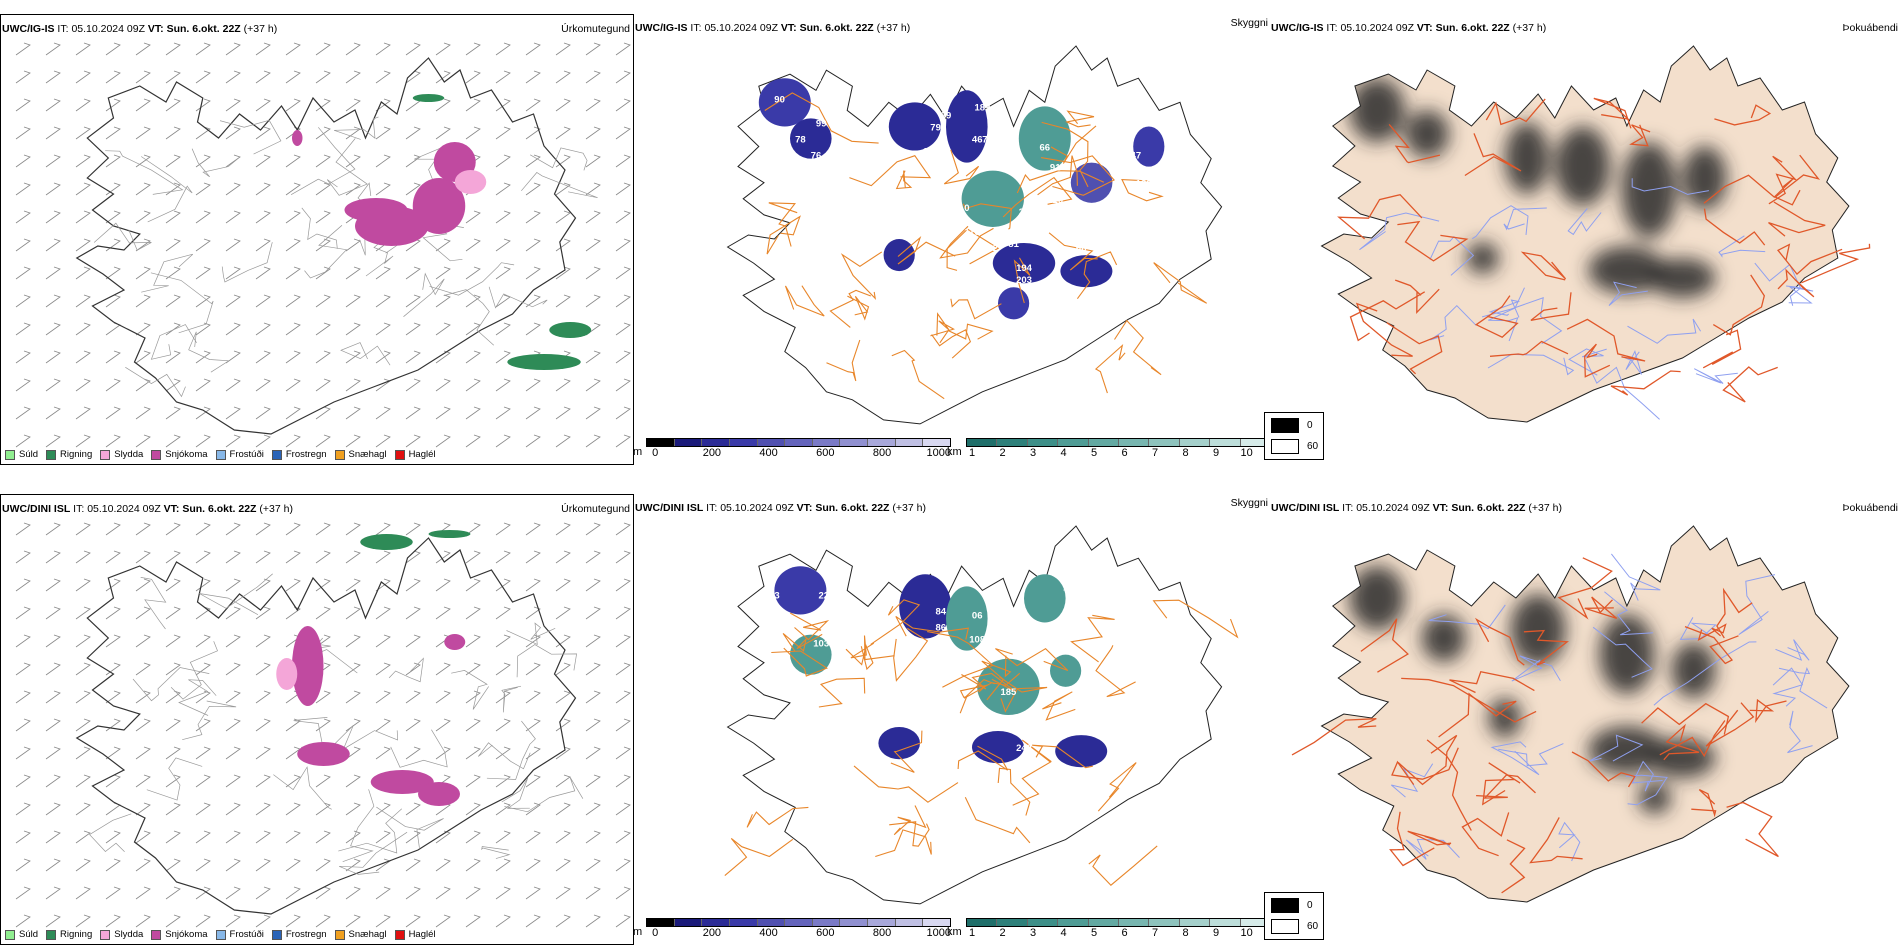 The width and height of the screenshot is (1900, 950). I want to click on visibility-value-label: 75, so click(899, 716).